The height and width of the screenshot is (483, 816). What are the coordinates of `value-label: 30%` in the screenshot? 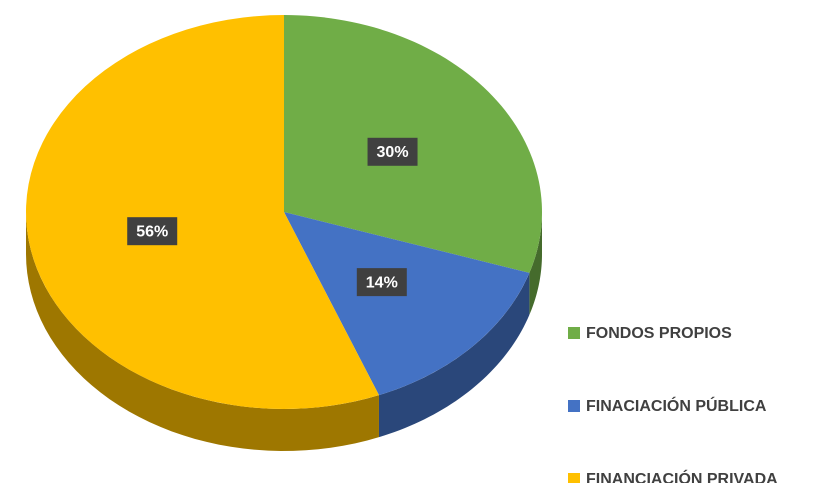 It's located at (393, 152).